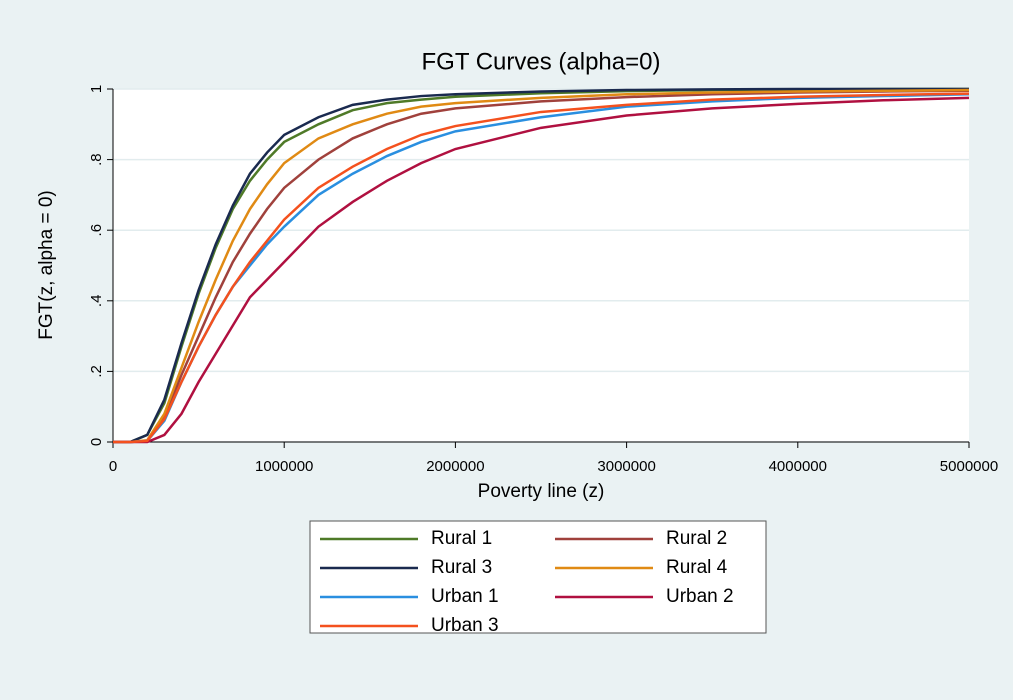  I want to click on y-tick-label: .8, so click(96, 159).